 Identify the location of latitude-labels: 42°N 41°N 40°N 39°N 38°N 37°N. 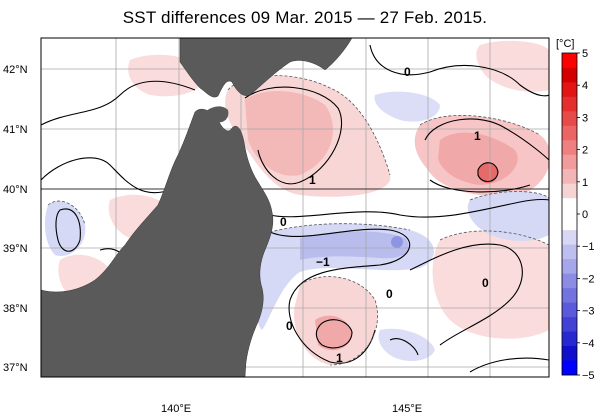
(15, 219).